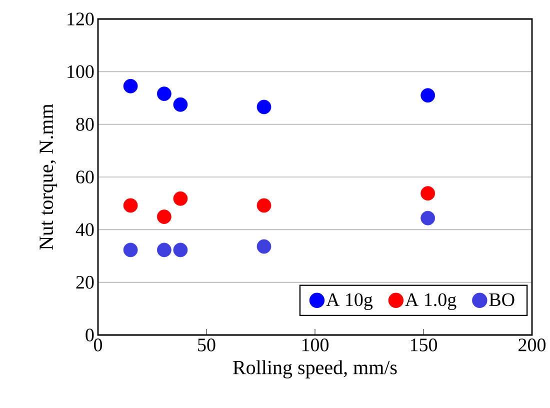  What do you see at coordinates (85, 124) in the screenshot?
I see `y-tick-label: 80` at bounding box center [85, 124].